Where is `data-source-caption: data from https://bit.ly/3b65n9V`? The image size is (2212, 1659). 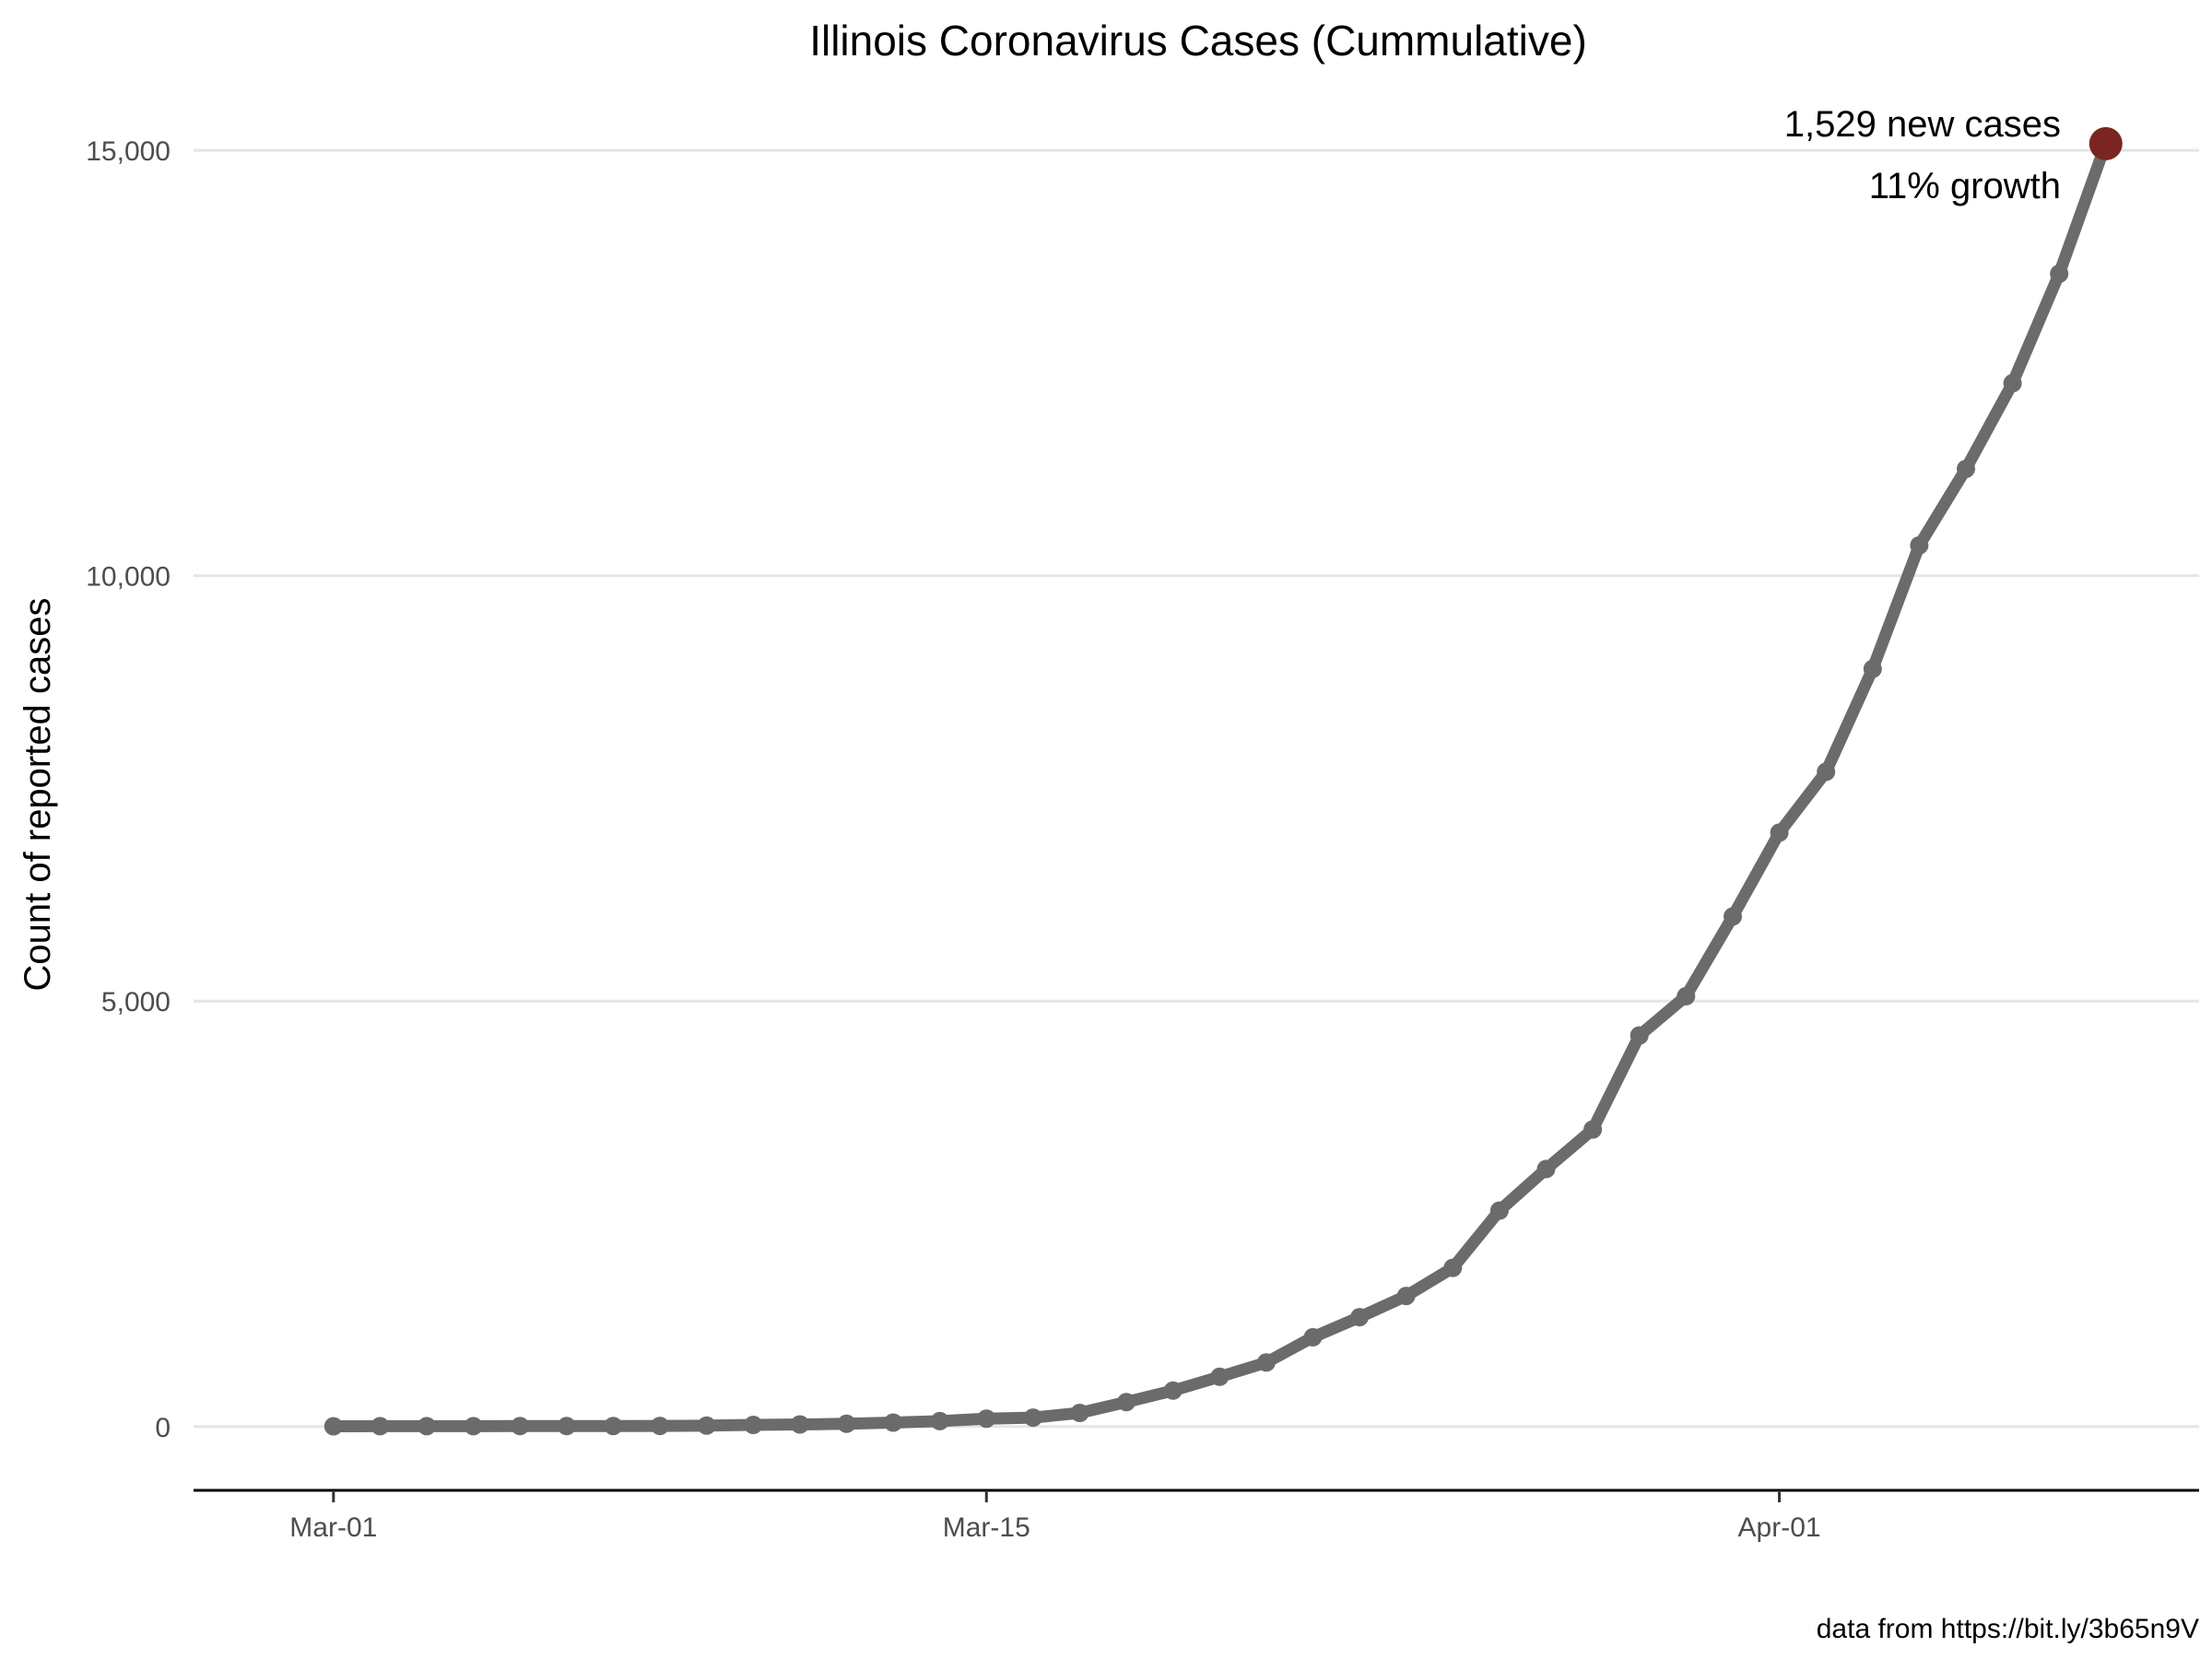
data-source-caption: data from https://bit.ly/3b65n9V is located at coordinates (2008, 1629).